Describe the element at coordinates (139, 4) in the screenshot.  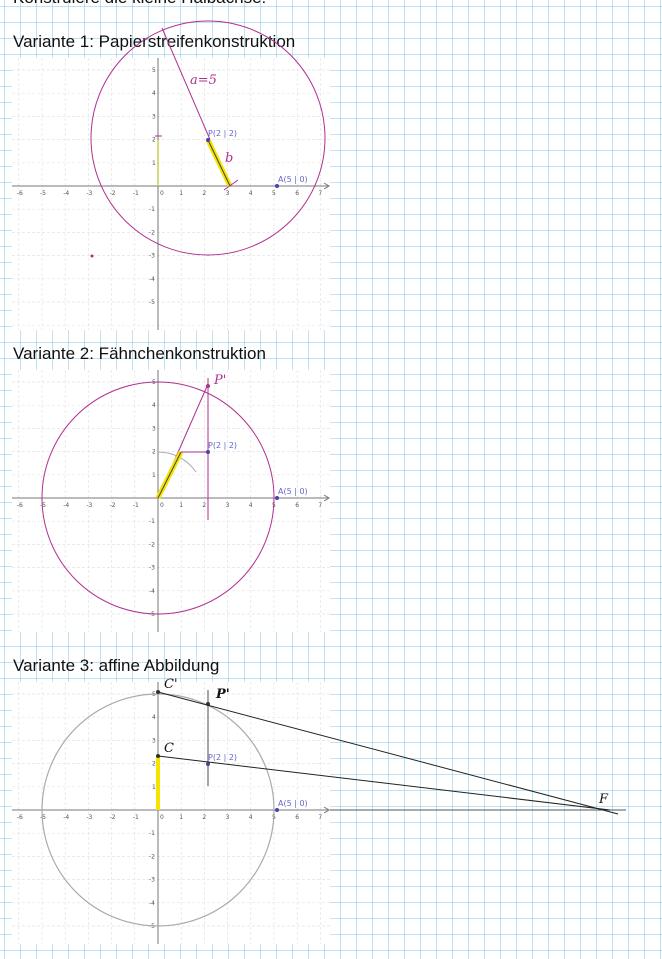
I see `header-partial: Konstruiere die kleine Halbachse!` at that location.